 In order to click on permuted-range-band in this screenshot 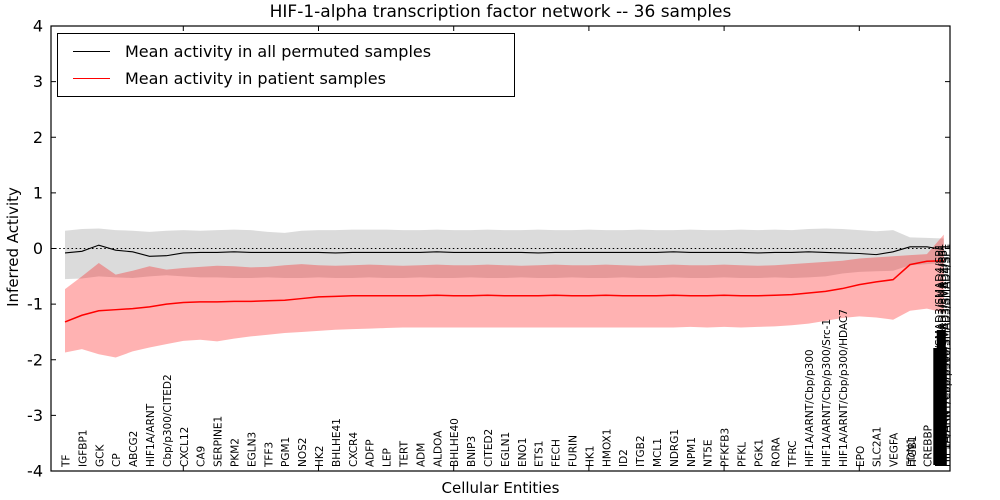, I will do `click(504, 254)`.